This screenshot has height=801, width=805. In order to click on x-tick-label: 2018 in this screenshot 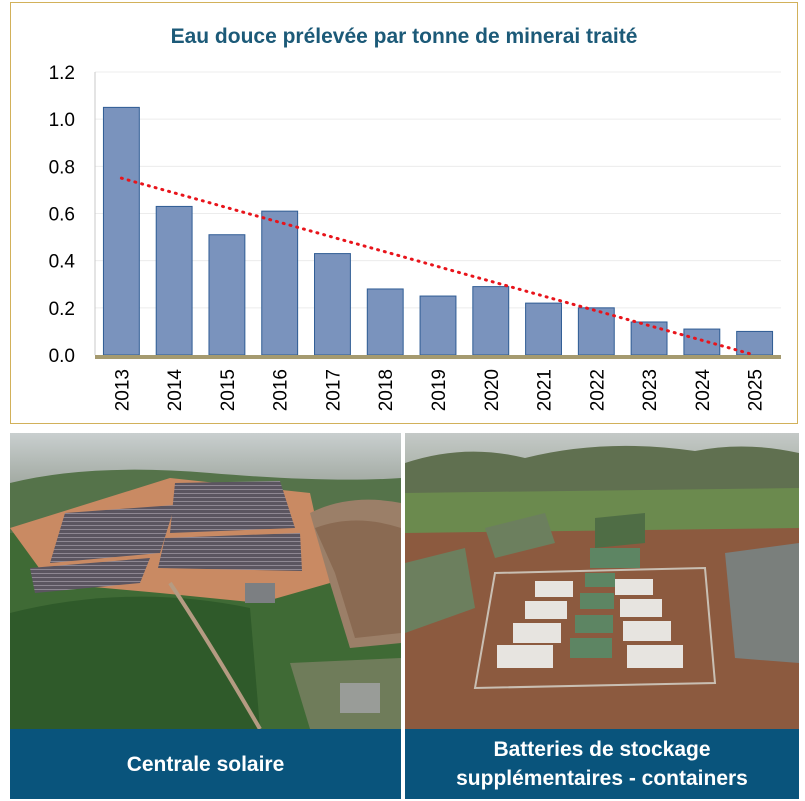, I will do `click(386, 390)`.